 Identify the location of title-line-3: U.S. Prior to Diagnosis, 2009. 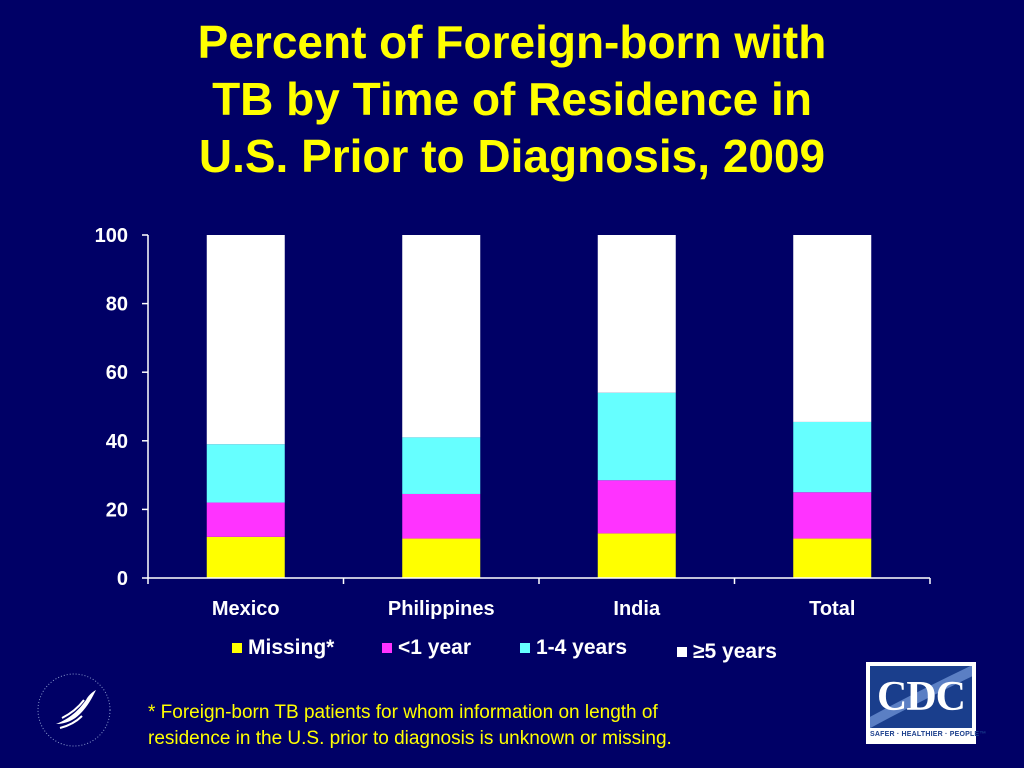
(512, 156).